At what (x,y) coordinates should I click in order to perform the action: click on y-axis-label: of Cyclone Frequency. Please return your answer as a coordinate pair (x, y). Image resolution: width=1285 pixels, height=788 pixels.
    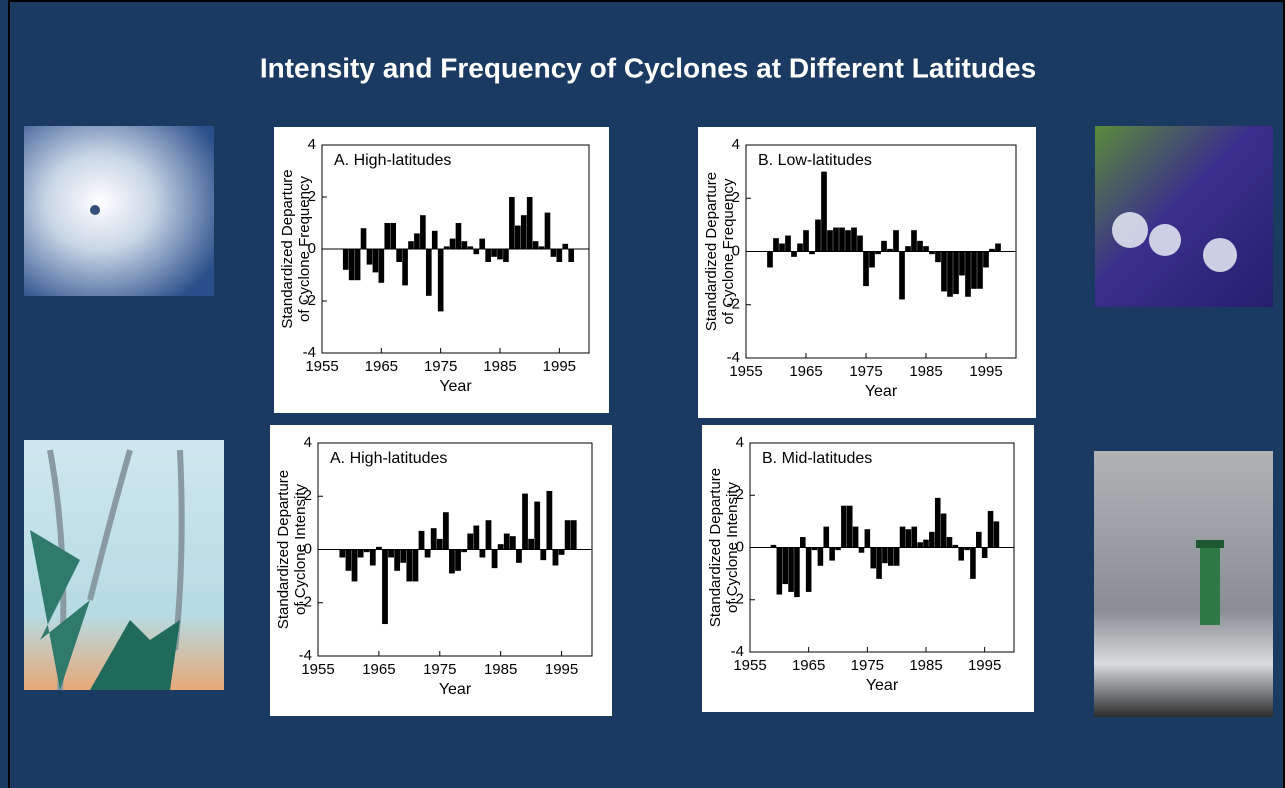
    Looking at the image, I should click on (304, 249).